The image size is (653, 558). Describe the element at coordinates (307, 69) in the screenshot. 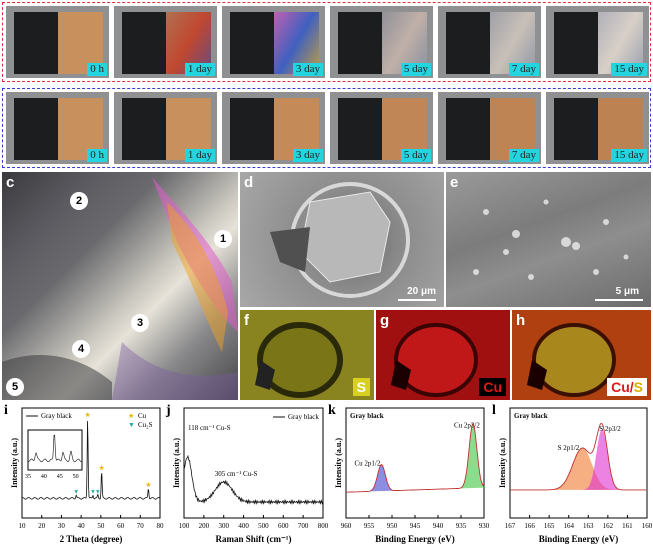

I see `time-tag: 3 day` at that location.